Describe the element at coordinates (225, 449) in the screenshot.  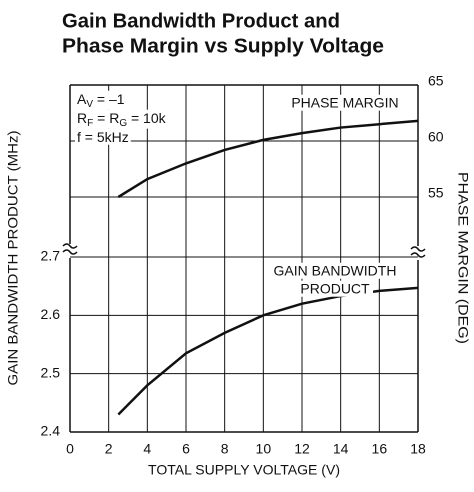
I see `x-tick-label: 8` at that location.